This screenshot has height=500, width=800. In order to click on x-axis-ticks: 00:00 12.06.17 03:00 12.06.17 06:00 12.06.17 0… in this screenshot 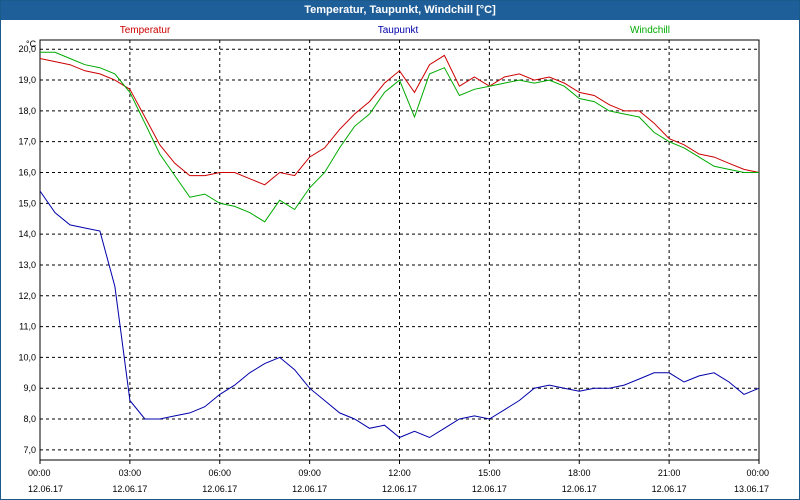, I will do `click(398, 477)`.